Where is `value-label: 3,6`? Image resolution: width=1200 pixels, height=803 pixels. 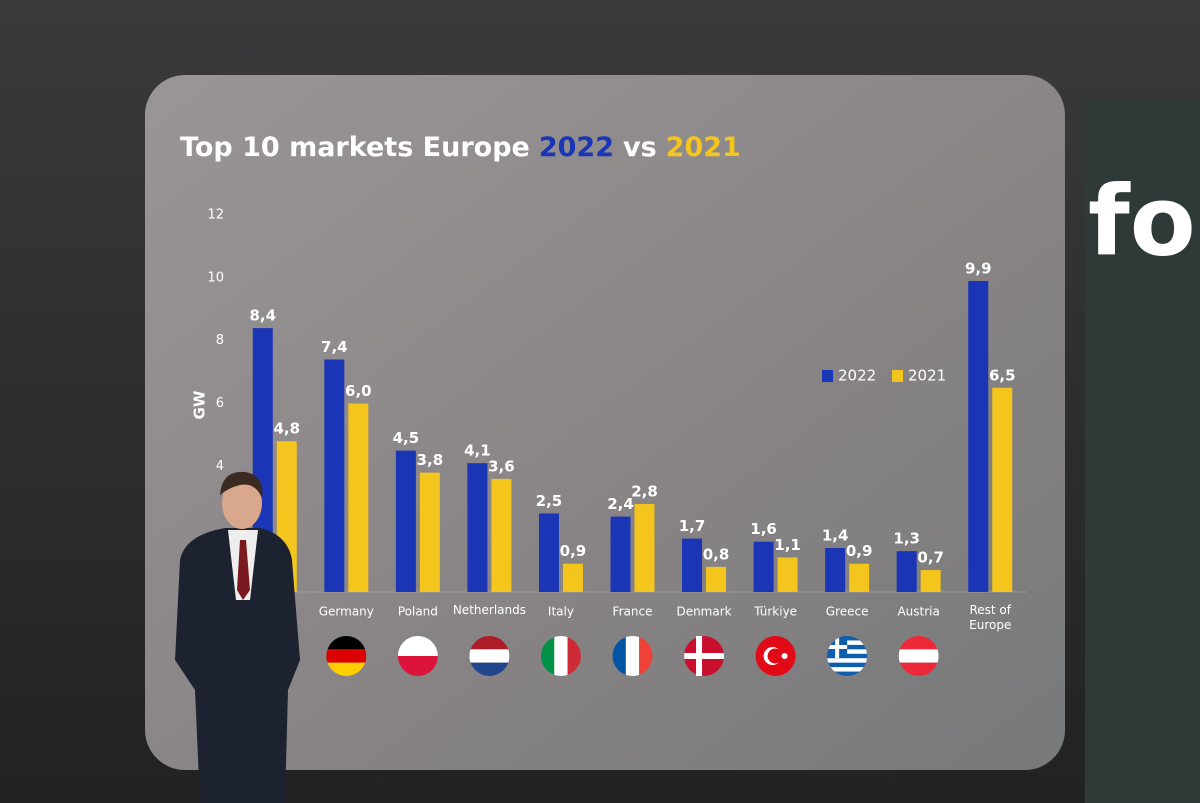
value-label: 3,6 is located at coordinates (501, 466).